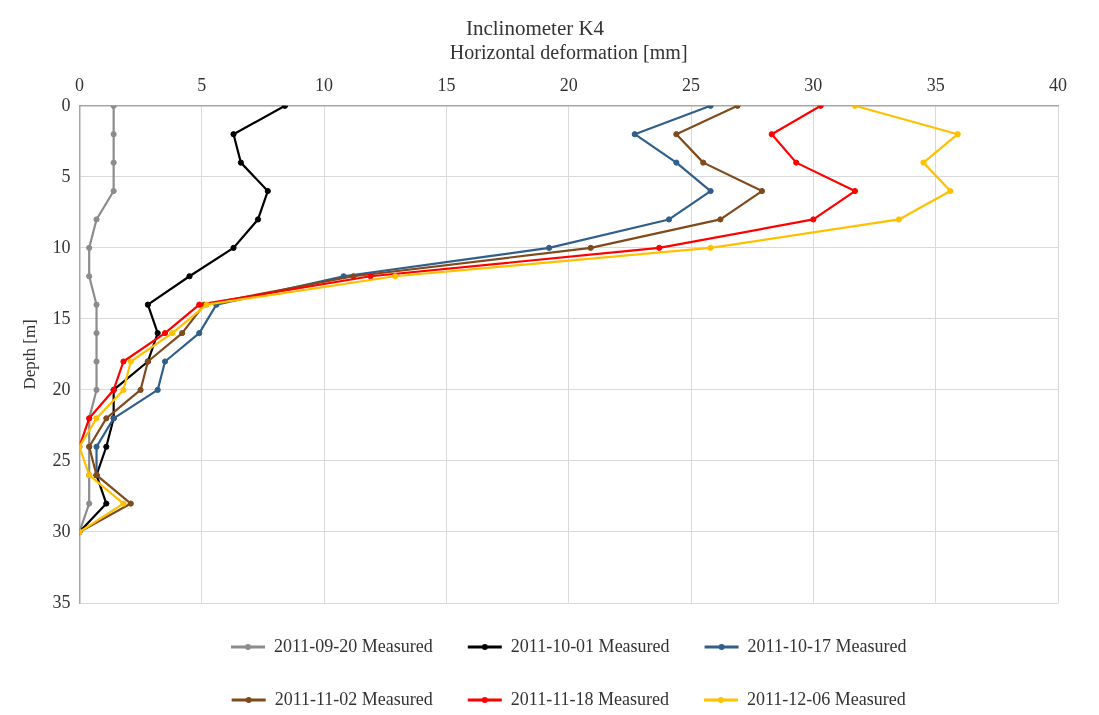 The width and height of the screenshot is (1099, 715). I want to click on x-tick-label: 5, so click(202, 84).